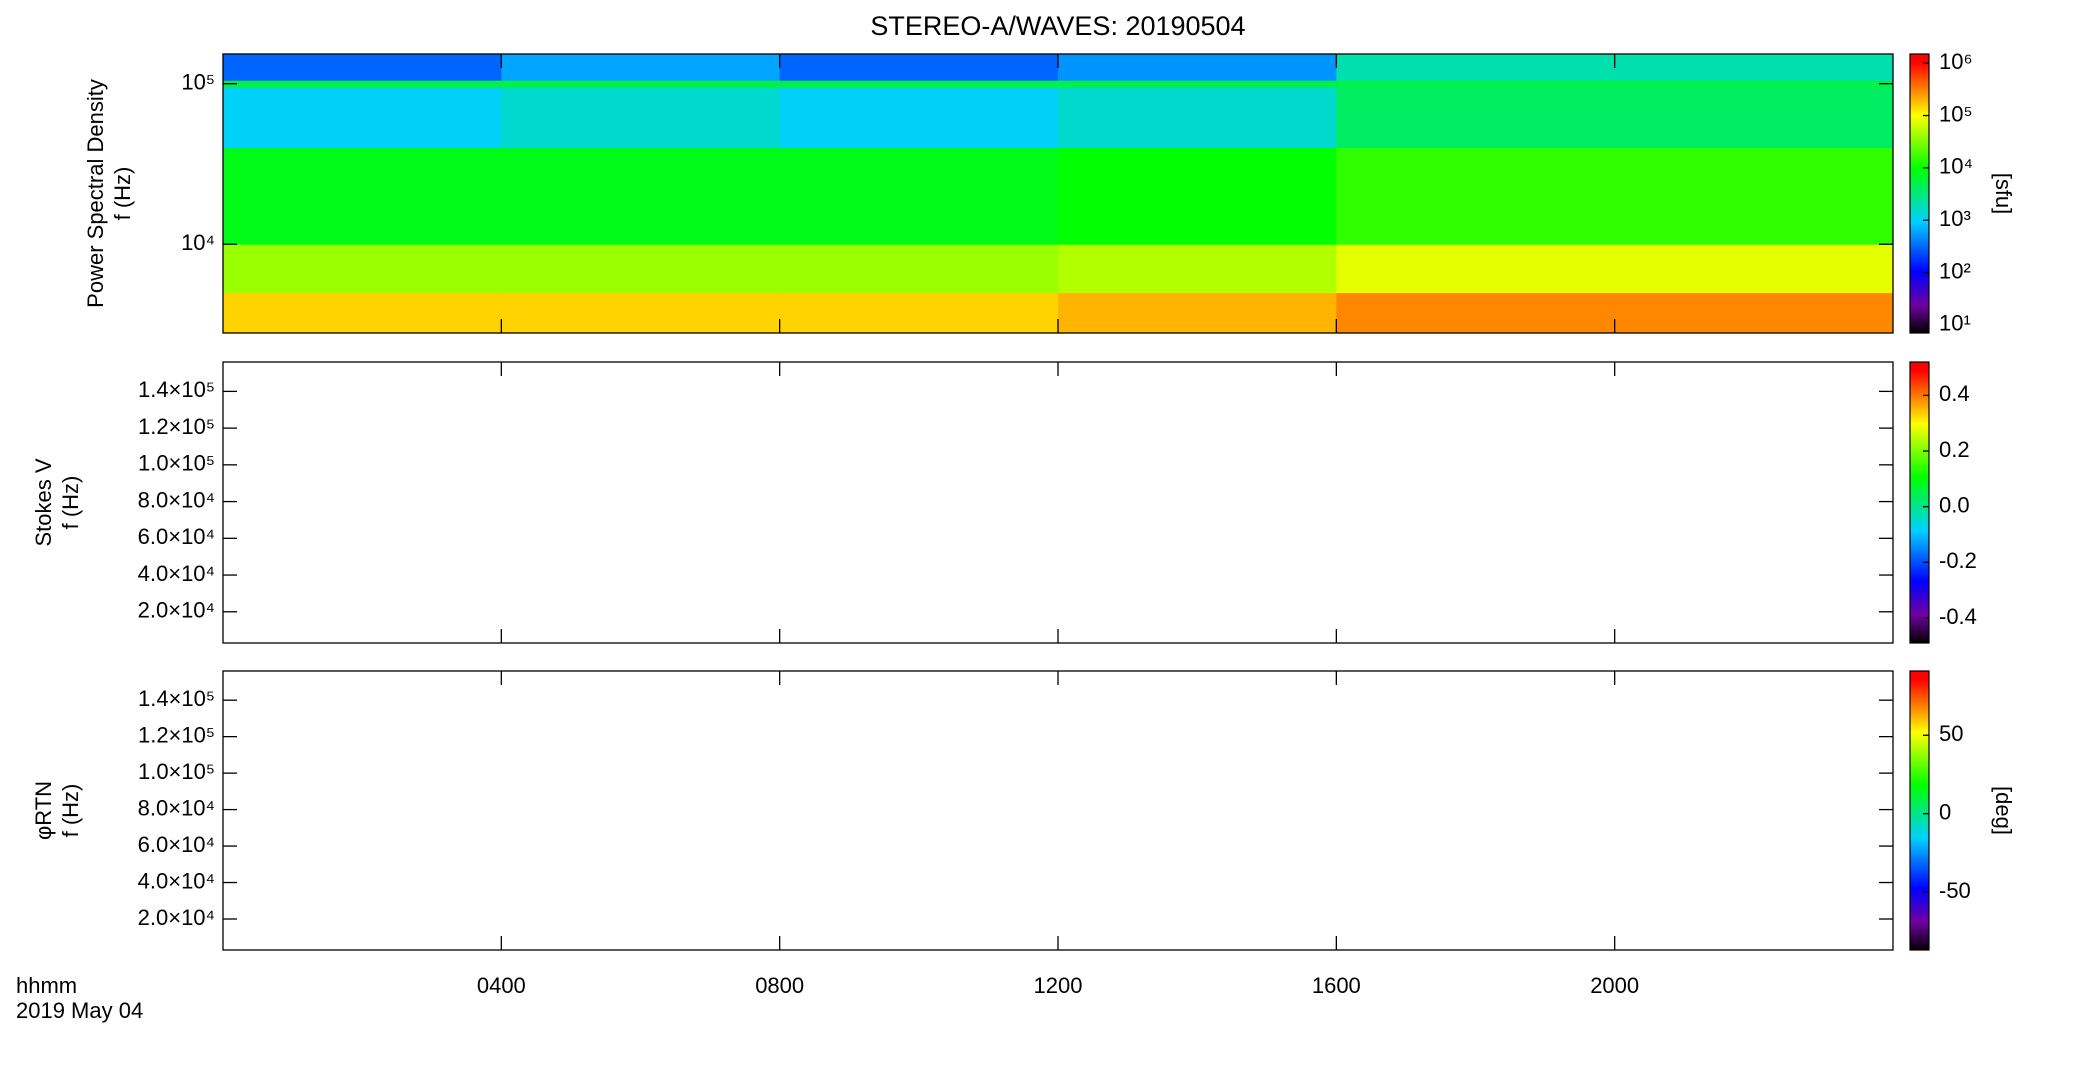  I want to click on chart-title: STEREO-A/WAVES: 20190504, so click(1057, 26).